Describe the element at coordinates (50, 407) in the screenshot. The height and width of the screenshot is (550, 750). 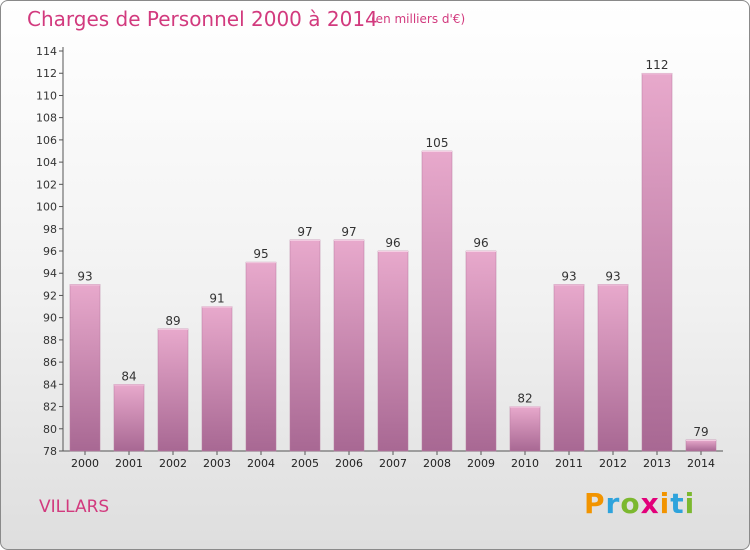
I see `y-tick-label: 82` at that location.